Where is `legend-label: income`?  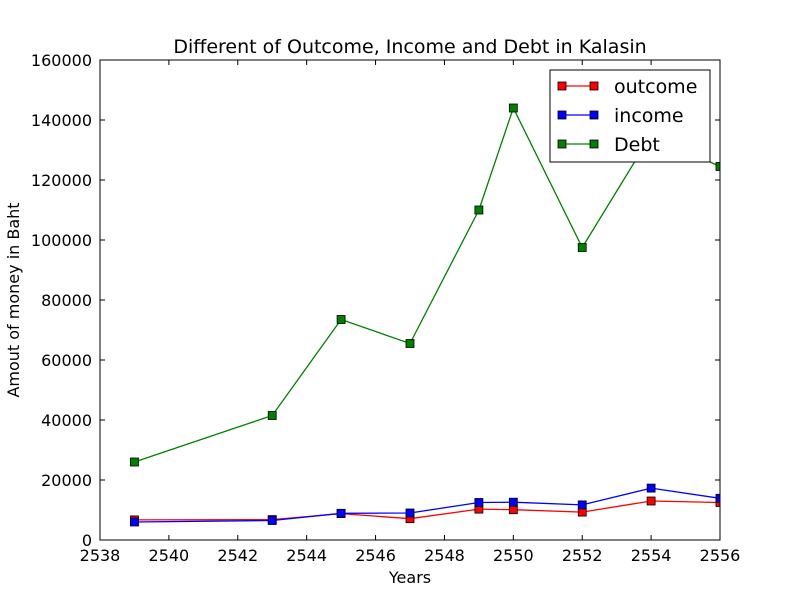
legend-label: income is located at coordinates (649, 116).